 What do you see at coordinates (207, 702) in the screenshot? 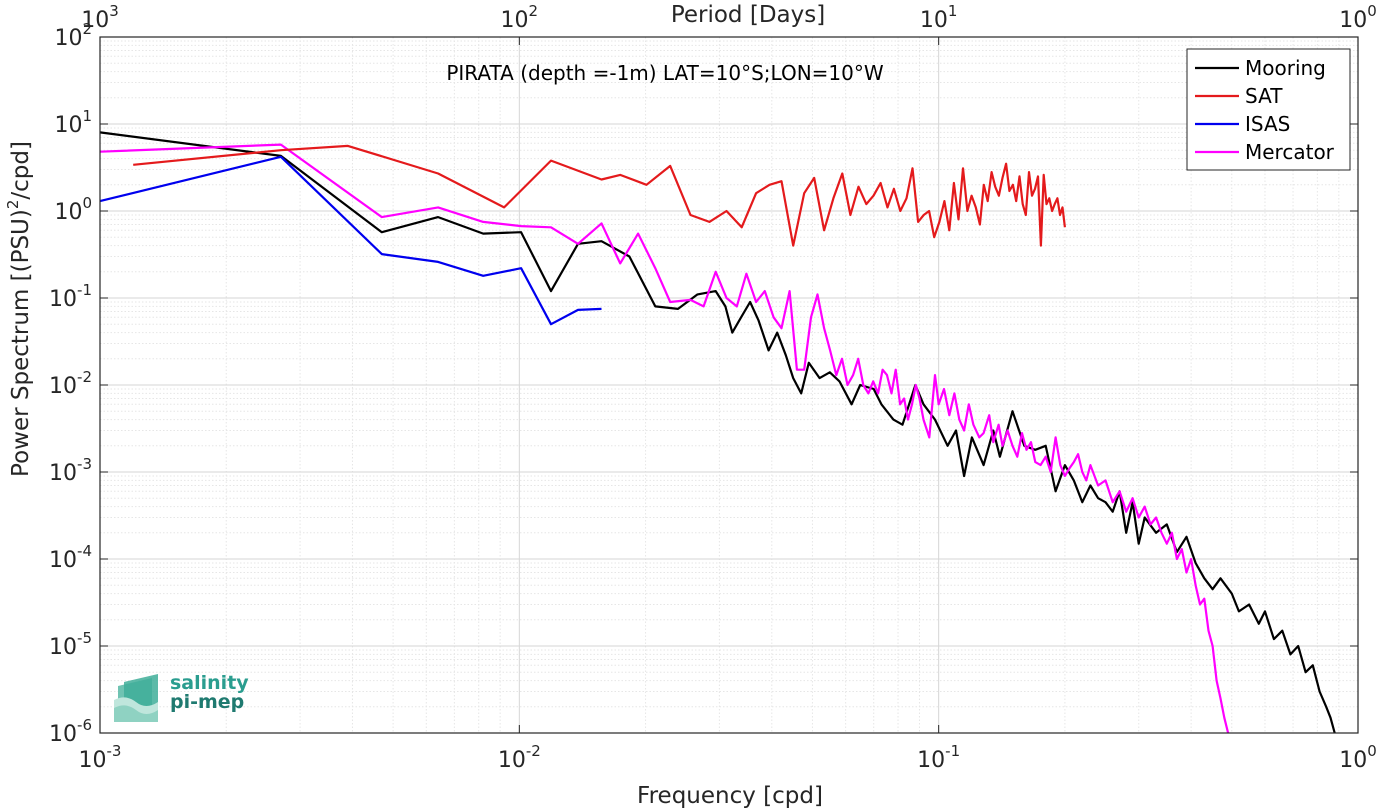
I see `logo-line-2: pi-mep` at bounding box center [207, 702].